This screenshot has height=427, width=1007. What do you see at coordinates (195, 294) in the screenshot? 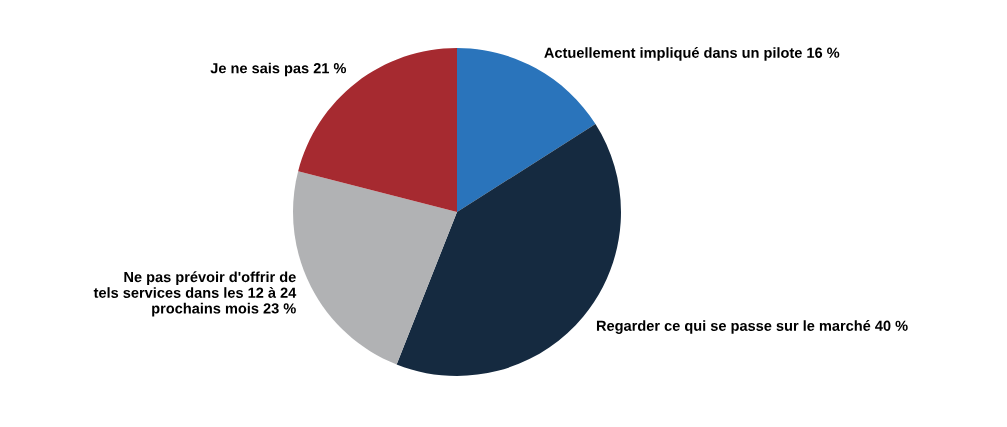
I see `slice-label: Ne pas prévoir d'offrir de tels services dans les 12 à 24 prochains mois 23 %` at bounding box center [195, 294].